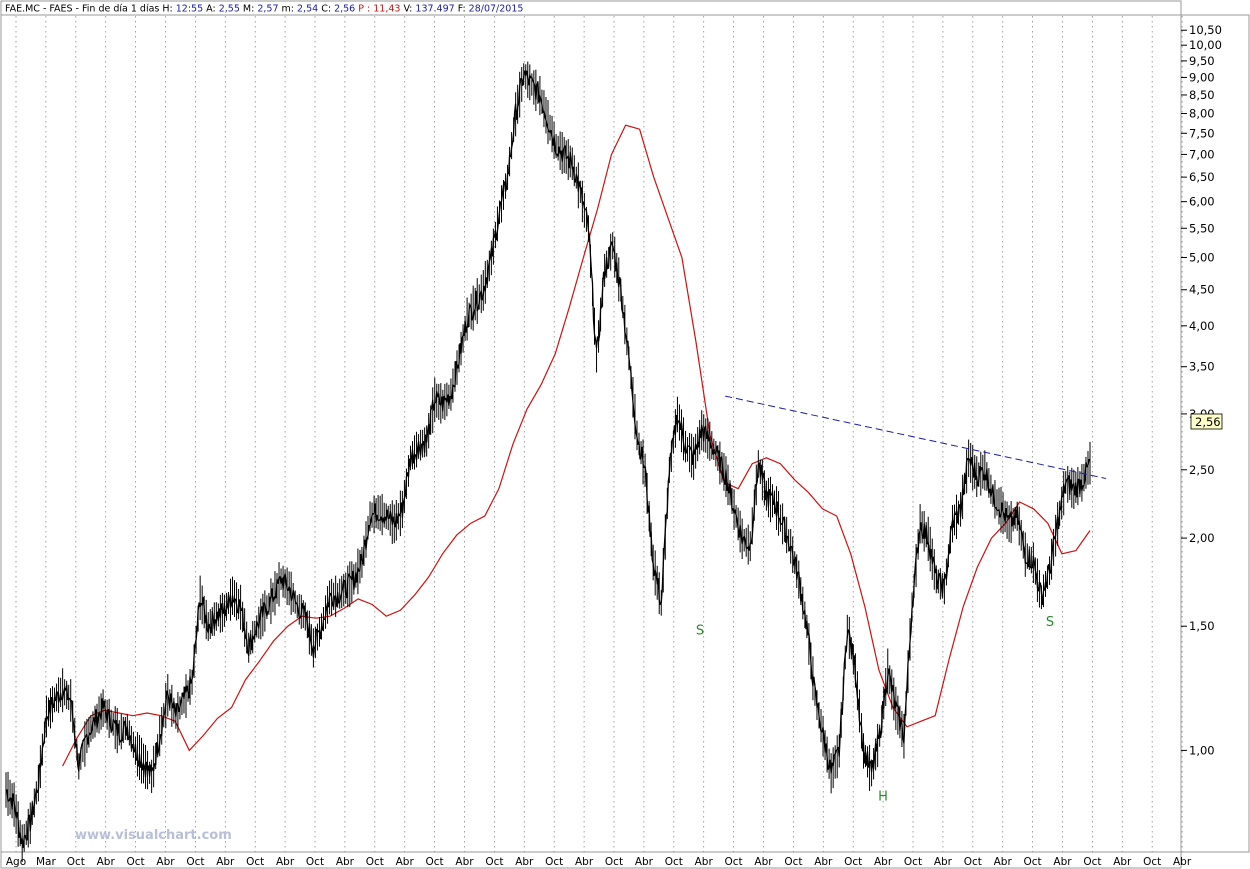  Describe the element at coordinates (1202, 202) in the screenshot. I see `y-tick-label: 6,00` at that location.